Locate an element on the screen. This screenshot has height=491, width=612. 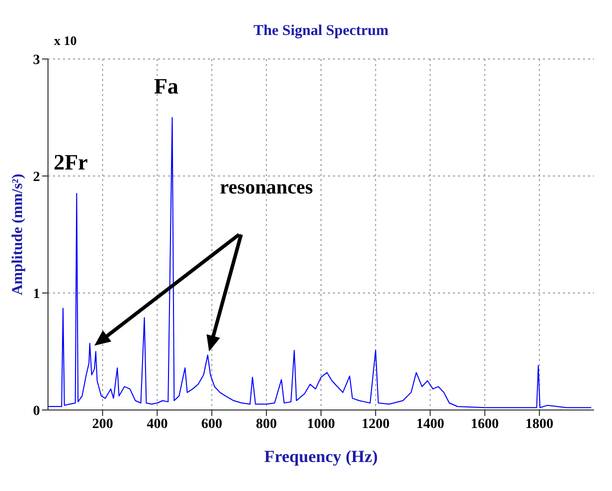
x-tick-label: 1800 is located at coordinates (539, 424).